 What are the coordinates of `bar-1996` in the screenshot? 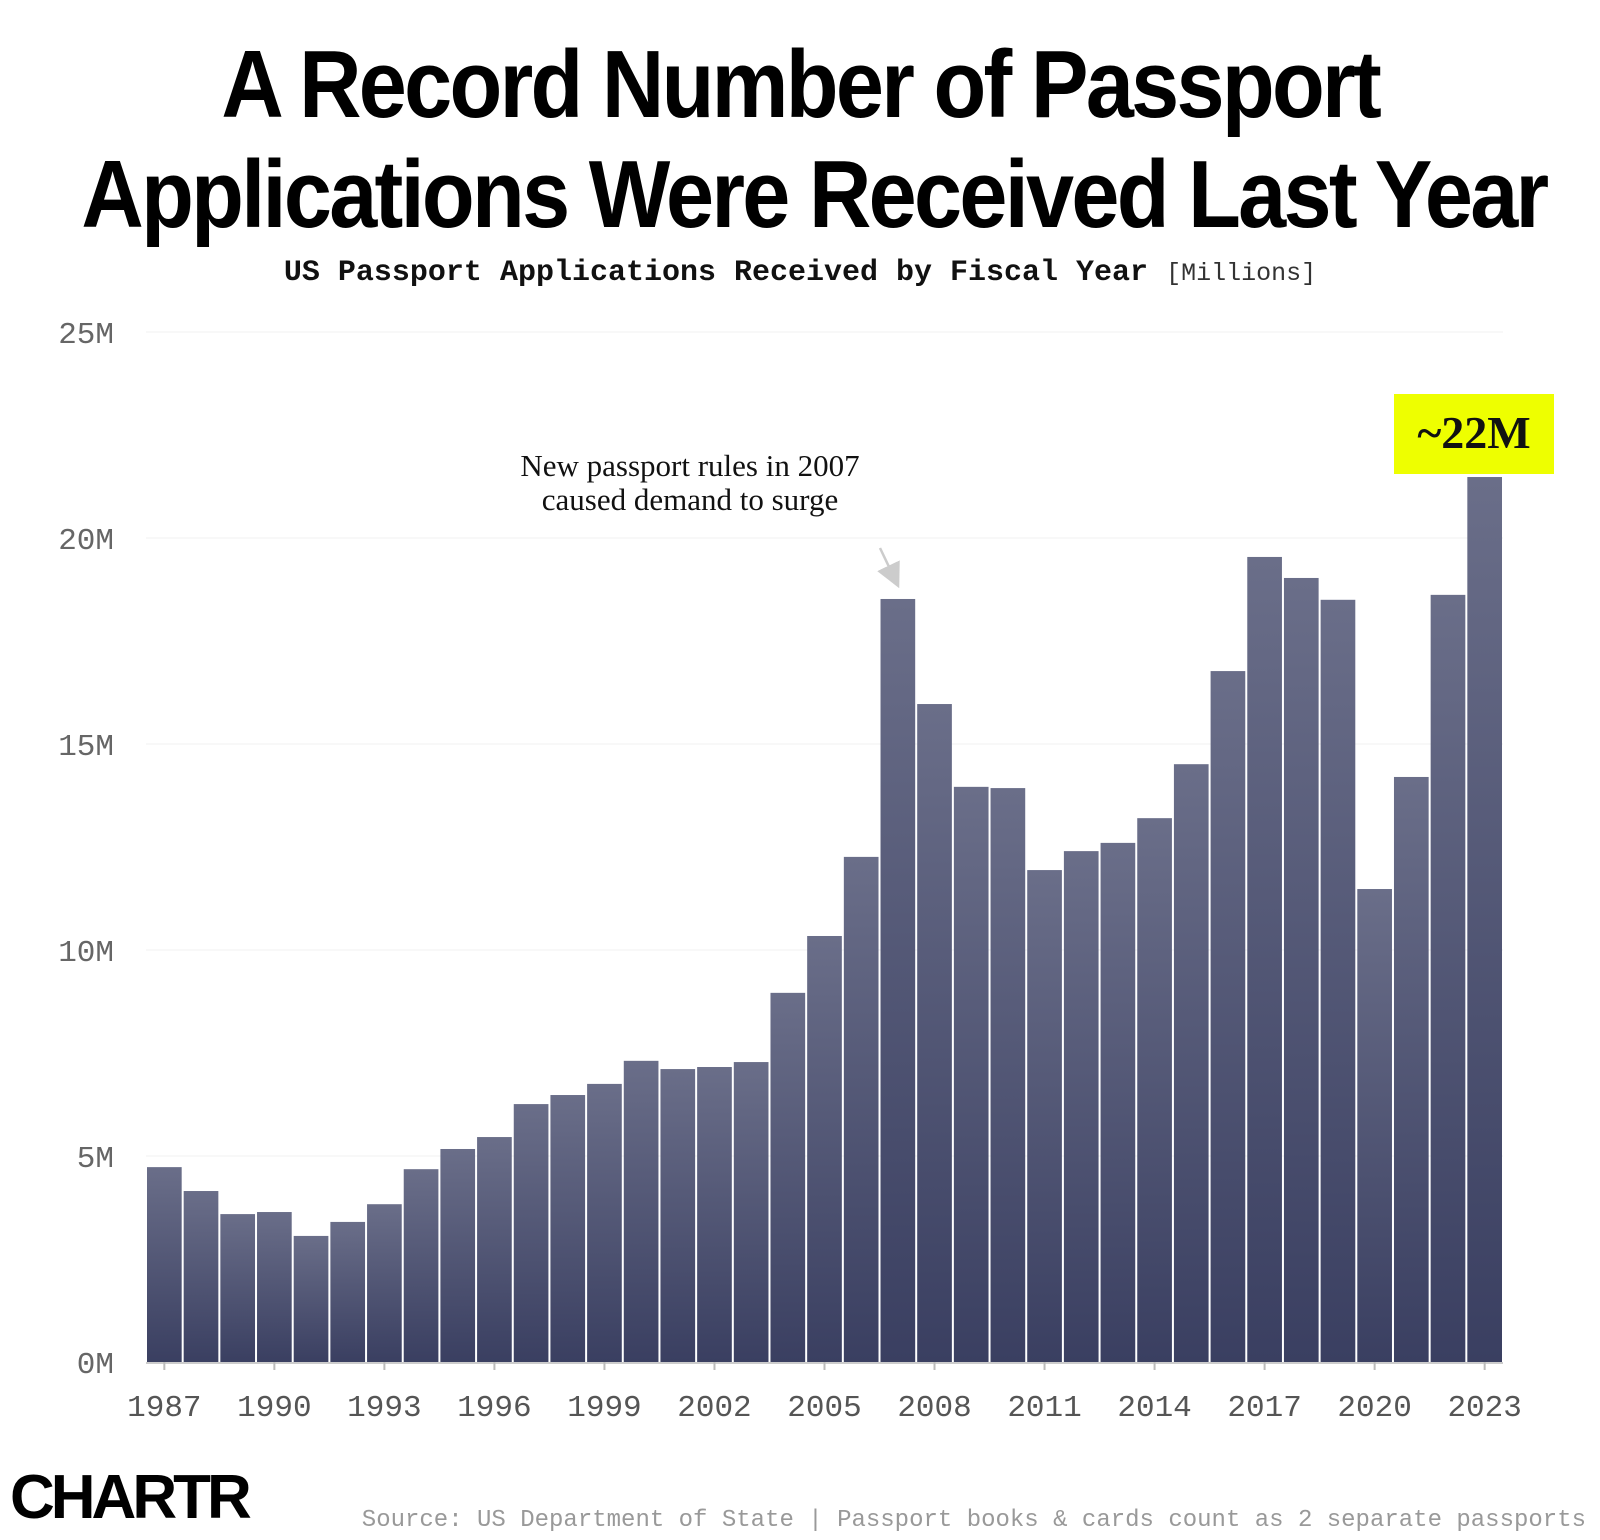 It's located at (494, 1249).